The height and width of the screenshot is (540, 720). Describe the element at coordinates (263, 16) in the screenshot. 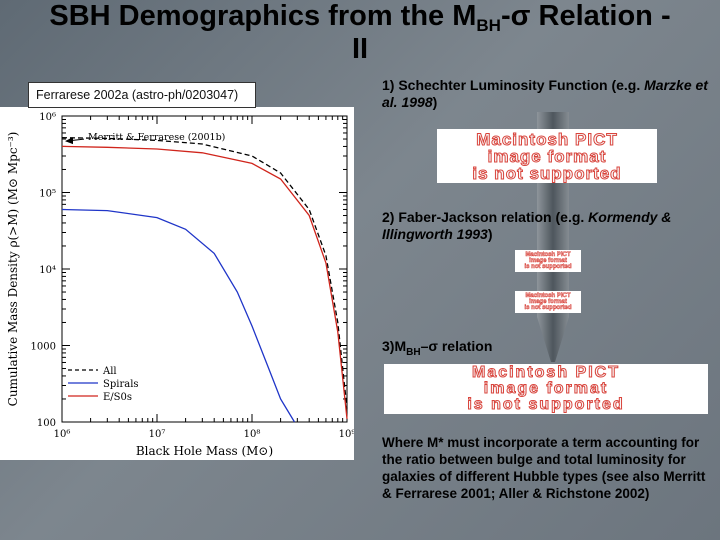

I see `title-text: SBH Demographics from the M` at that location.